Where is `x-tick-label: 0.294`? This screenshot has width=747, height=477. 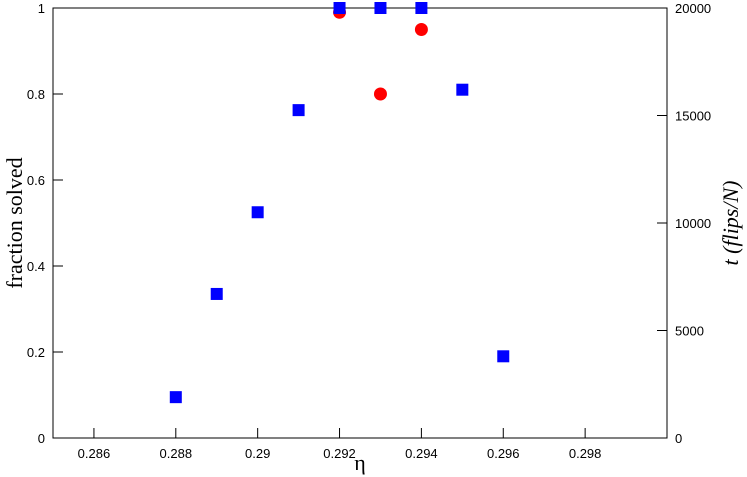
x-tick-label: 0.294 is located at coordinates (421, 453).